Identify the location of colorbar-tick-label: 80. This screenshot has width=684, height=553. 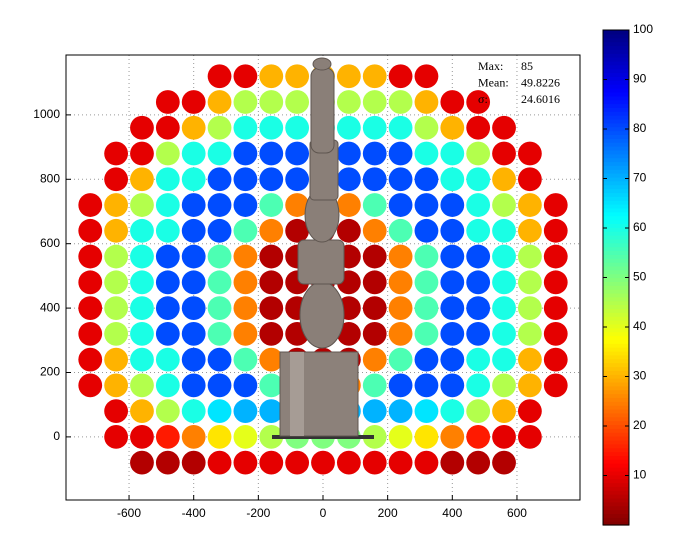
(640, 128).